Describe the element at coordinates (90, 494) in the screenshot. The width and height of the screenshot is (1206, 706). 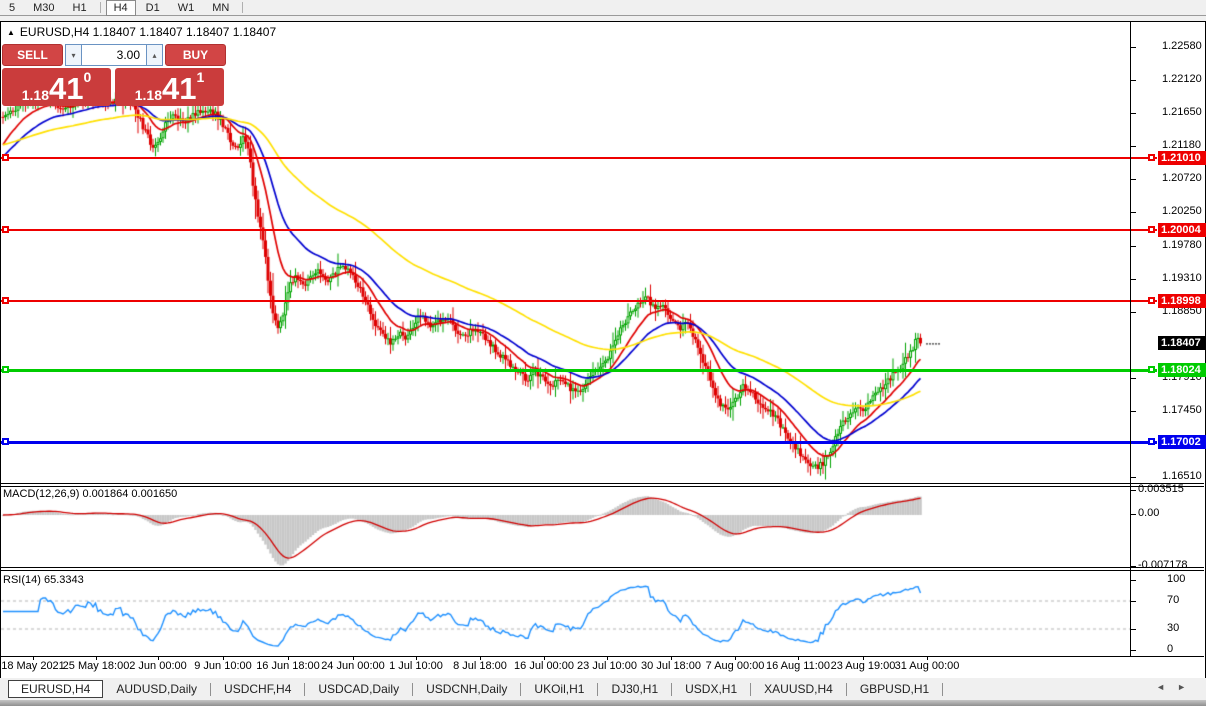
I see `macd-indicator-label: MACD(12,26,9) 0.001864 0.001650` at that location.